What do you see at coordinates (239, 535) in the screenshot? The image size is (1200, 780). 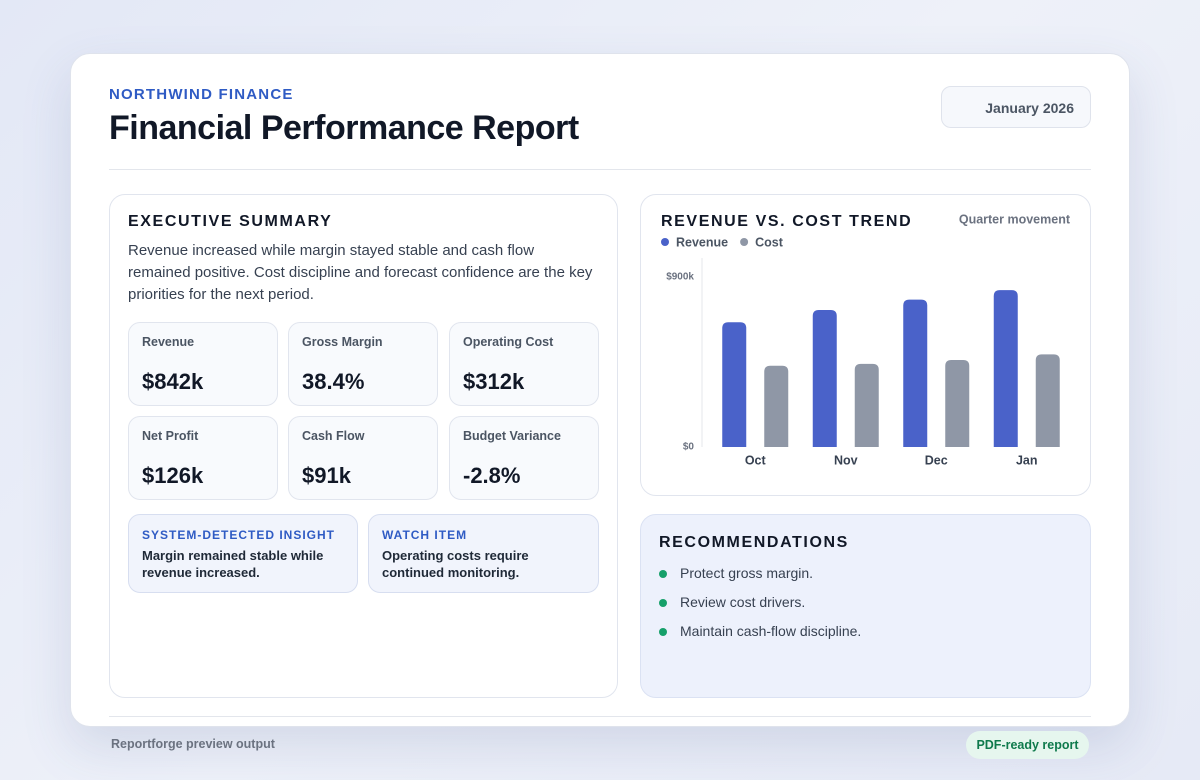 I see `insight-label: SYSTEM-DETECTED INSIGHT` at bounding box center [239, 535].